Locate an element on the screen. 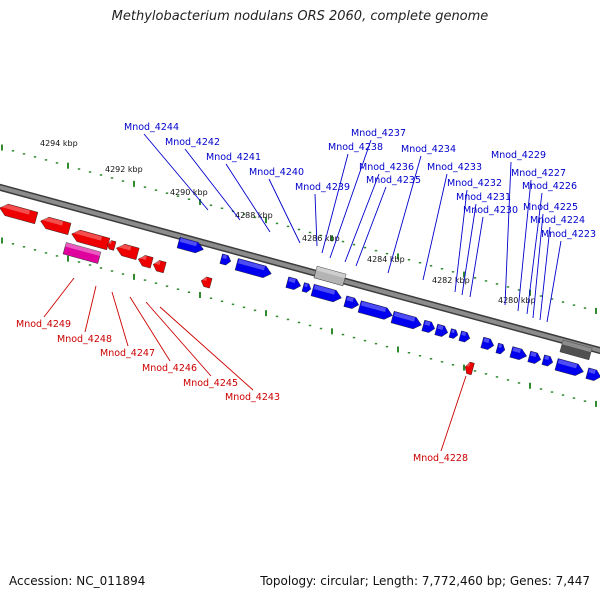  gene-mnod-4249-a-shape is located at coordinates (19, 214).